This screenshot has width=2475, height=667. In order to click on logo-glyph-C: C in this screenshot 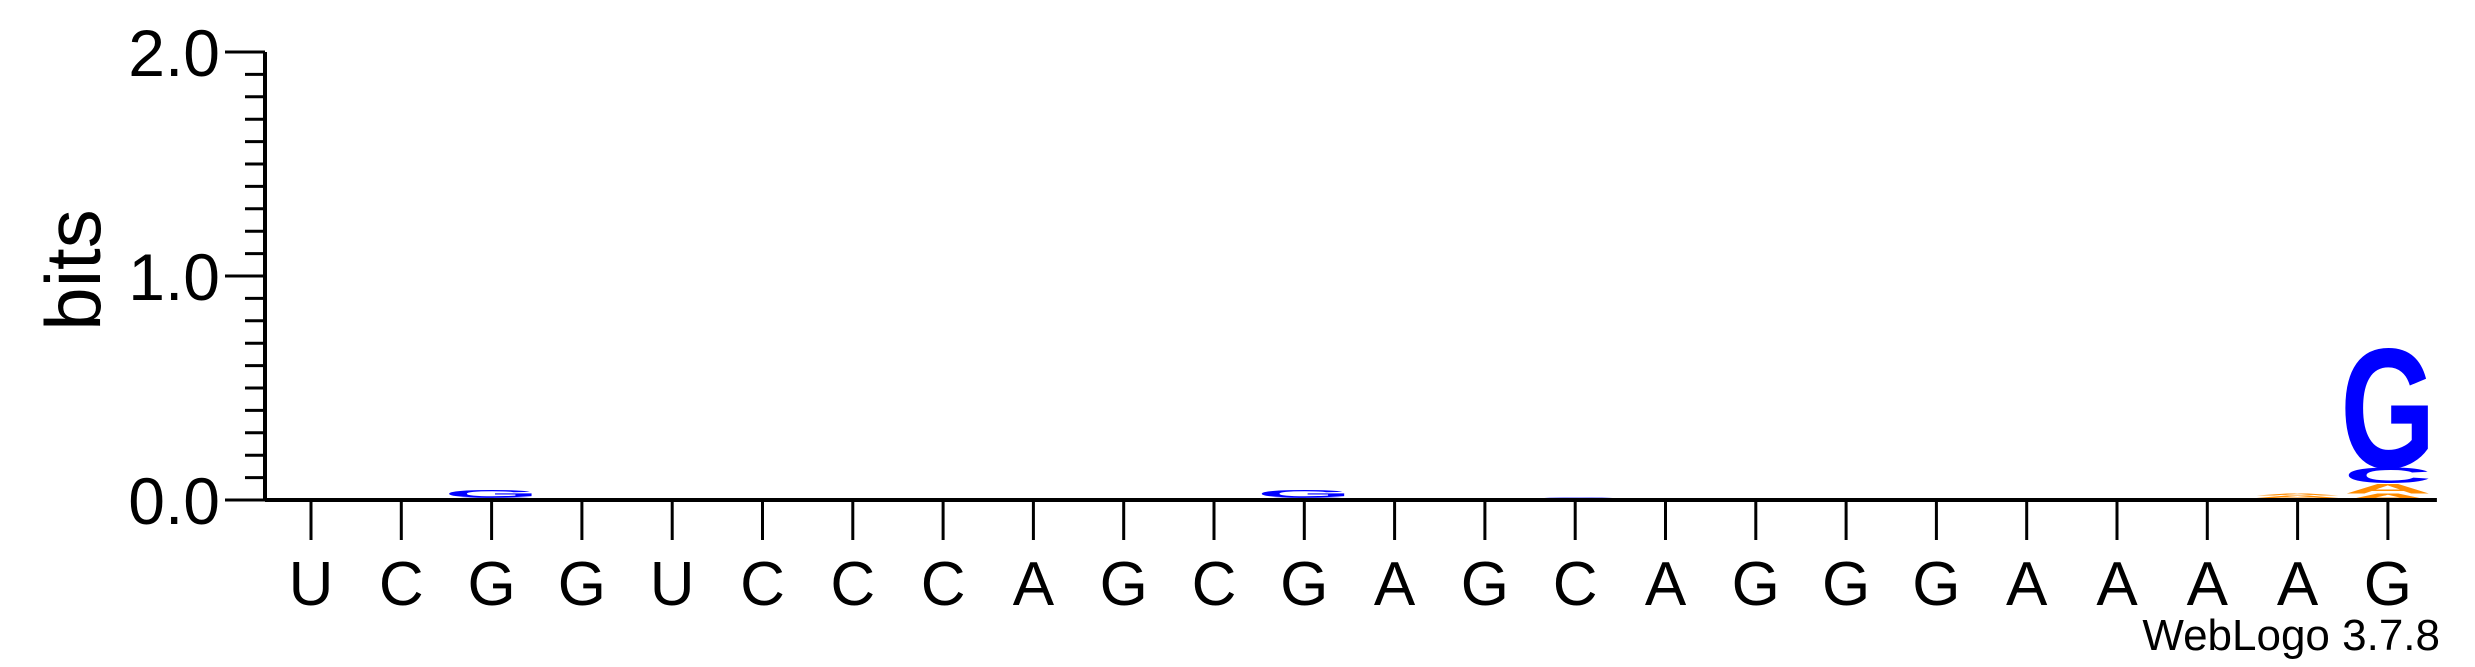, I will do `click(2388, 476)`.